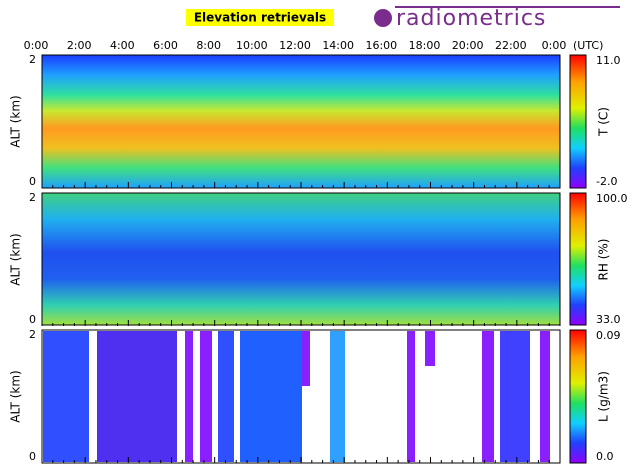  What do you see at coordinates (511, 45) in the screenshot?
I see `time-label: 22:00` at bounding box center [511, 45].